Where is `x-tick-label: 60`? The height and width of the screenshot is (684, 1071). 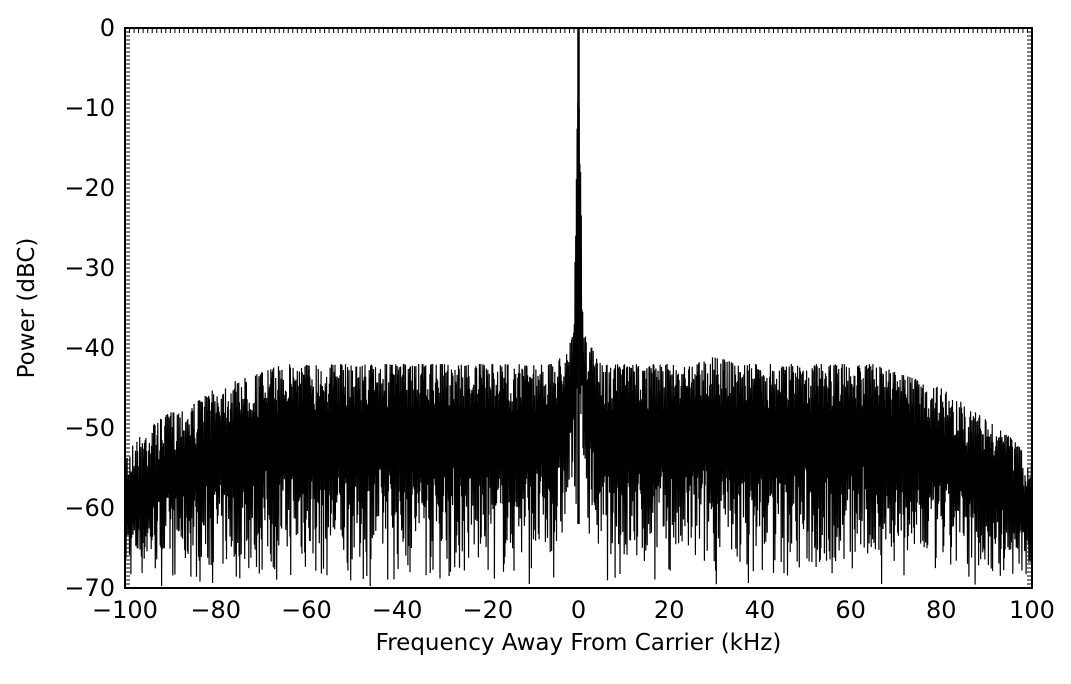 x-tick-label: 60 is located at coordinates (850, 610).